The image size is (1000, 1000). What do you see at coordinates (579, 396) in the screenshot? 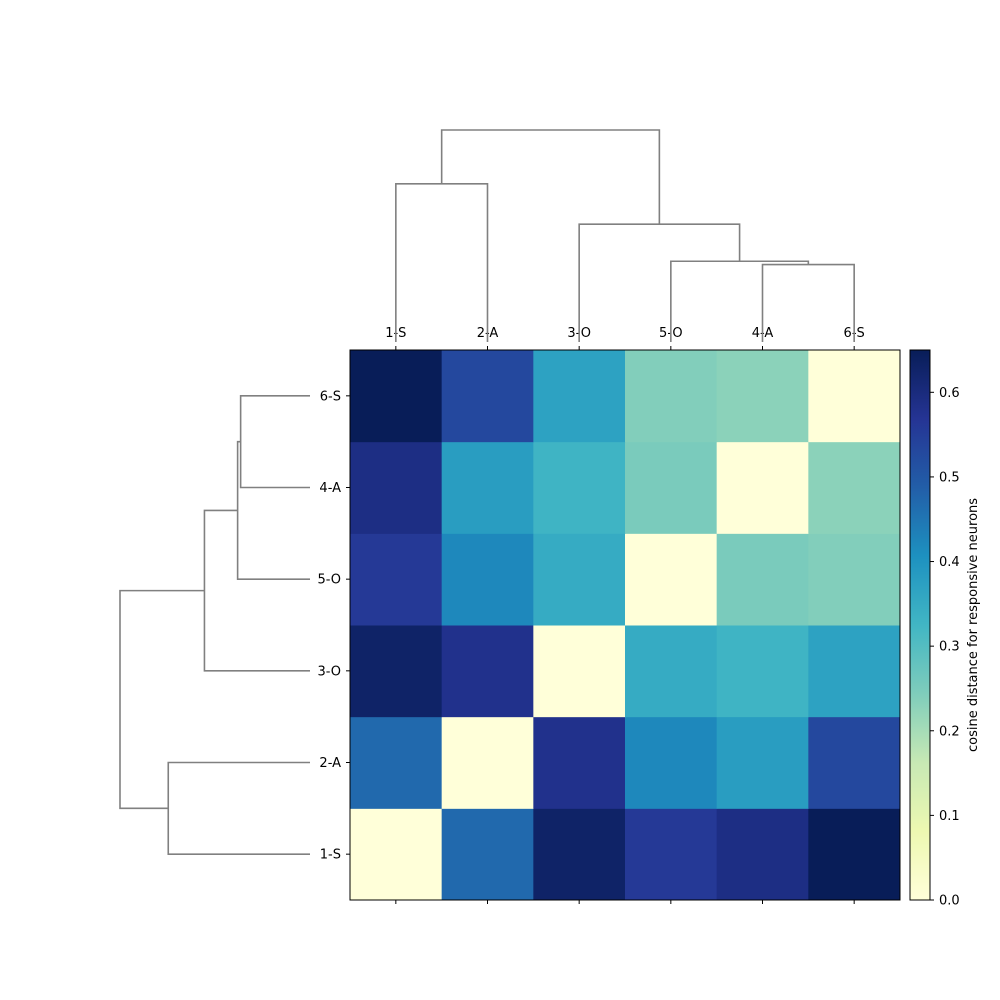
I see `heatmap-cell-6-S-3-O` at bounding box center [579, 396].